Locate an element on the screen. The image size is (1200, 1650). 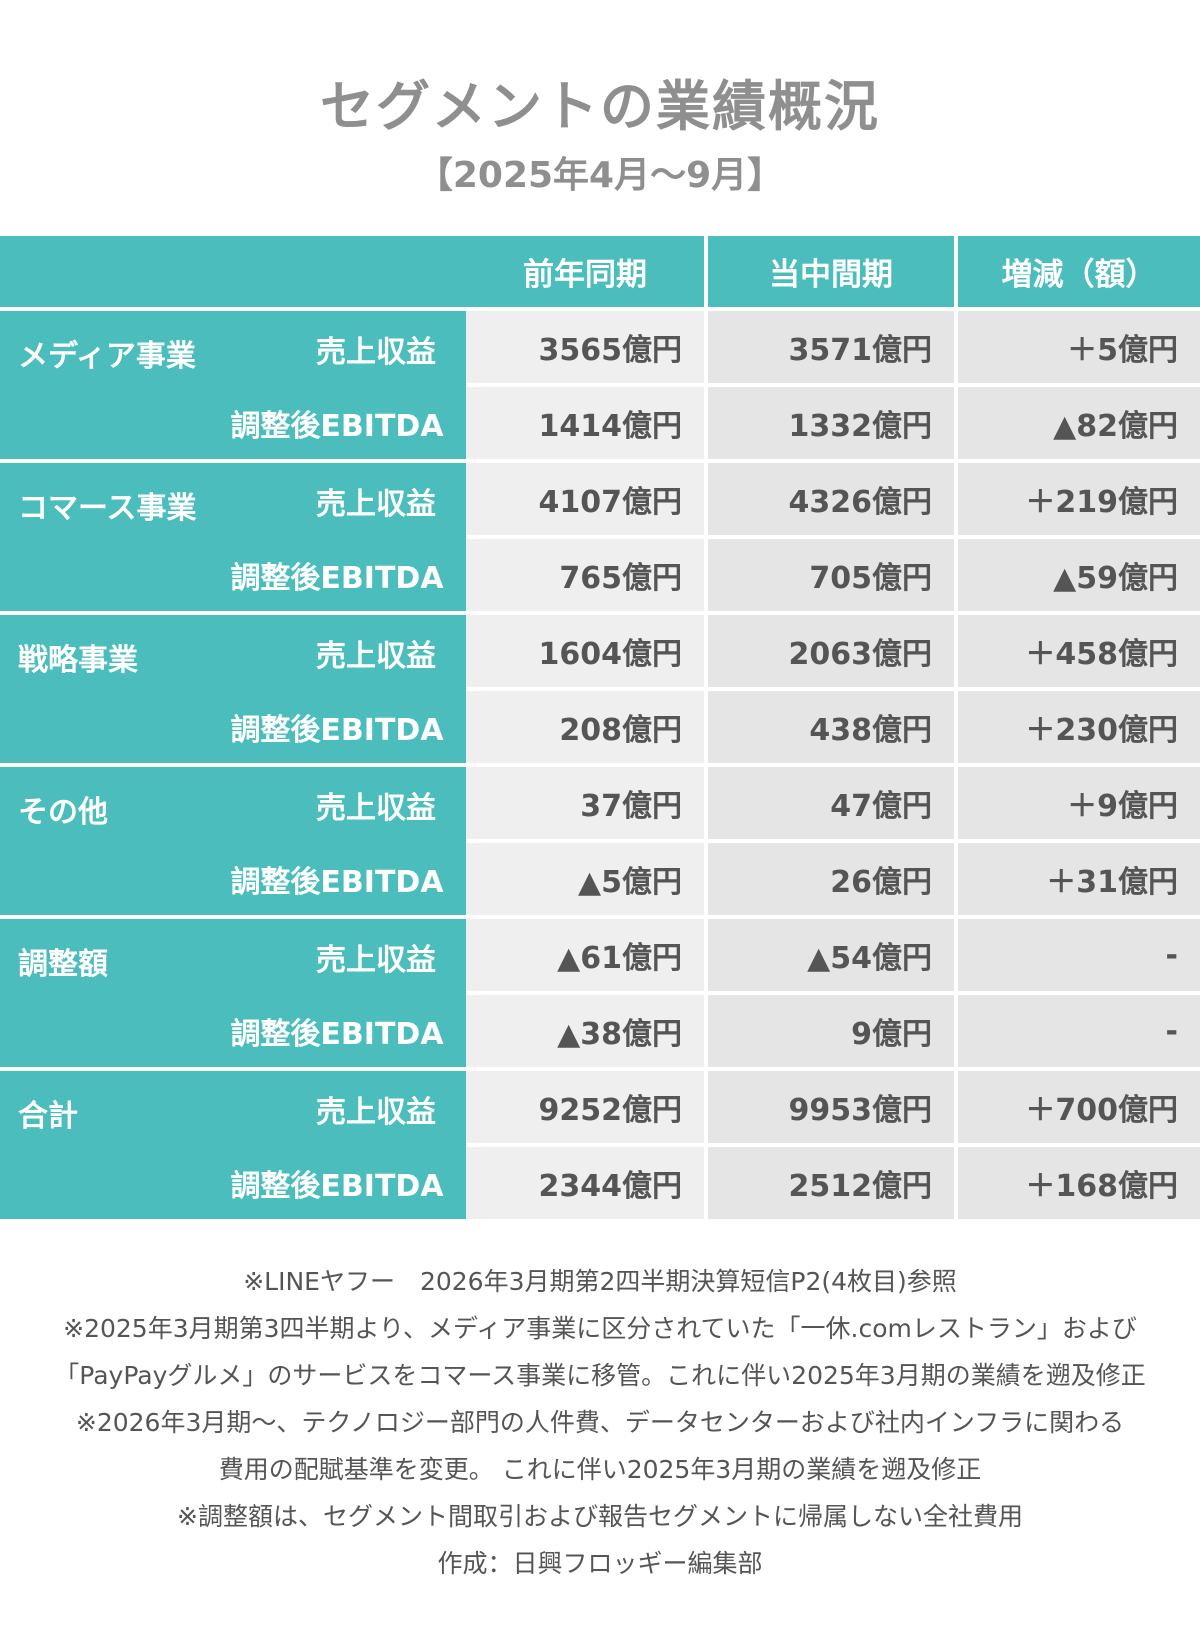
change-value: ＋230億円 is located at coordinates (1079, 729).